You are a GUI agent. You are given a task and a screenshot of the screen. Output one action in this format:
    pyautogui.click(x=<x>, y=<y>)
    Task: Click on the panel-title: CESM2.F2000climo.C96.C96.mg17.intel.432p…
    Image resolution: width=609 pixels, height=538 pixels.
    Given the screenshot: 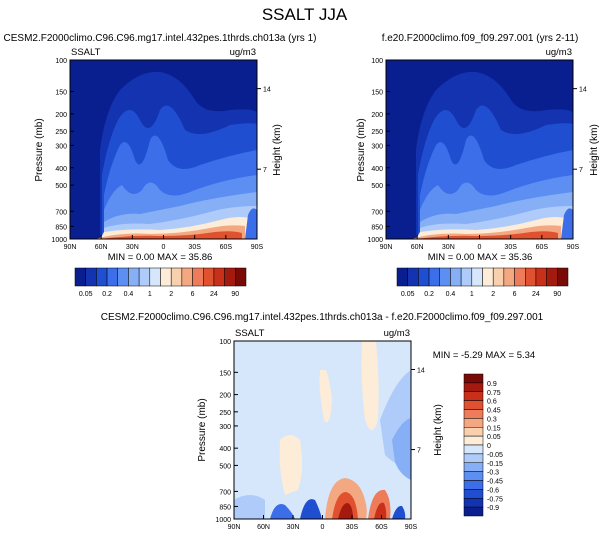 What is the action you would take?
    pyautogui.click(x=322, y=317)
    